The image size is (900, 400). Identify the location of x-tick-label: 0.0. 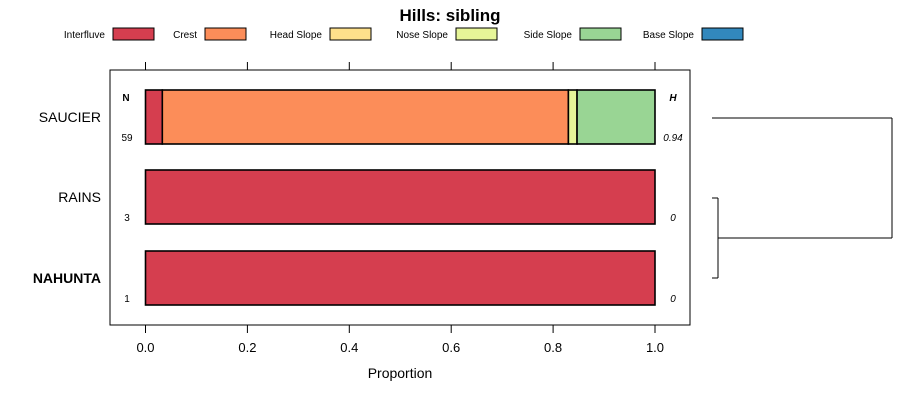
(145, 347).